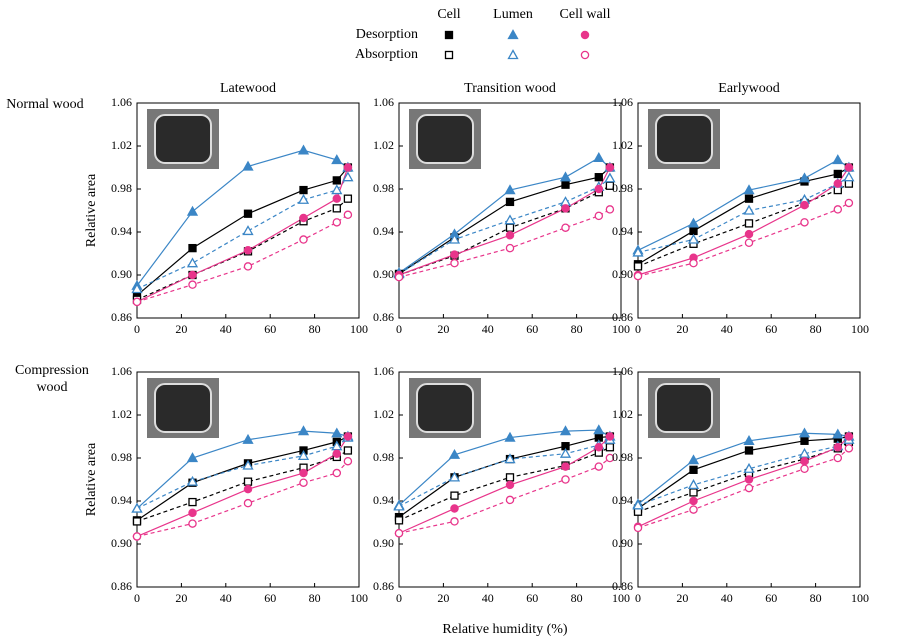 This screenshot has height=642, width=897. What do you see at coordinates (448, 14) in the screenshot?
I see `legend-header: Cell` at bounding box center [448, 14].